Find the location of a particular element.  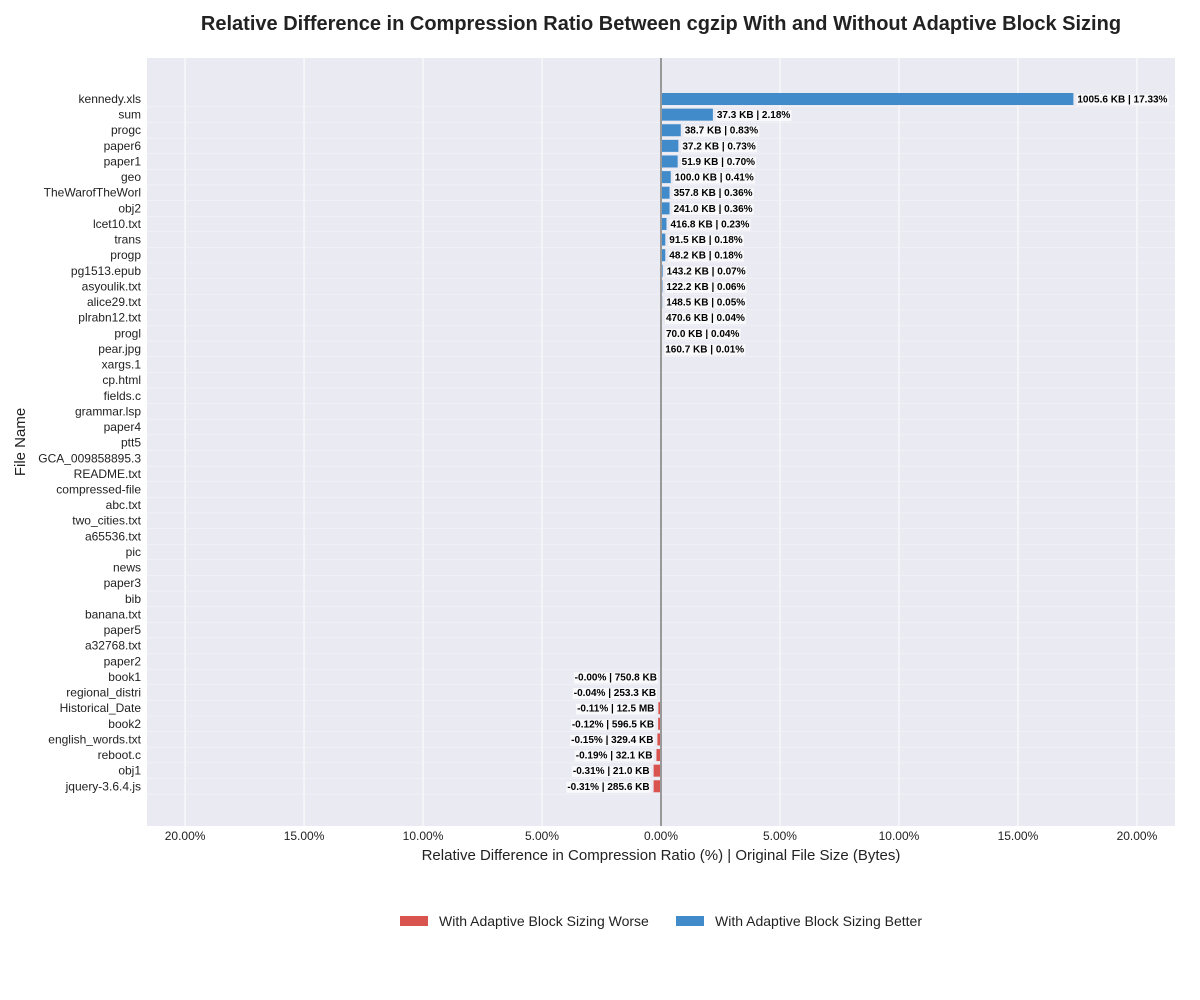

data-label: 70.0 KB | 0.04% is located at coordinates (703, 334).